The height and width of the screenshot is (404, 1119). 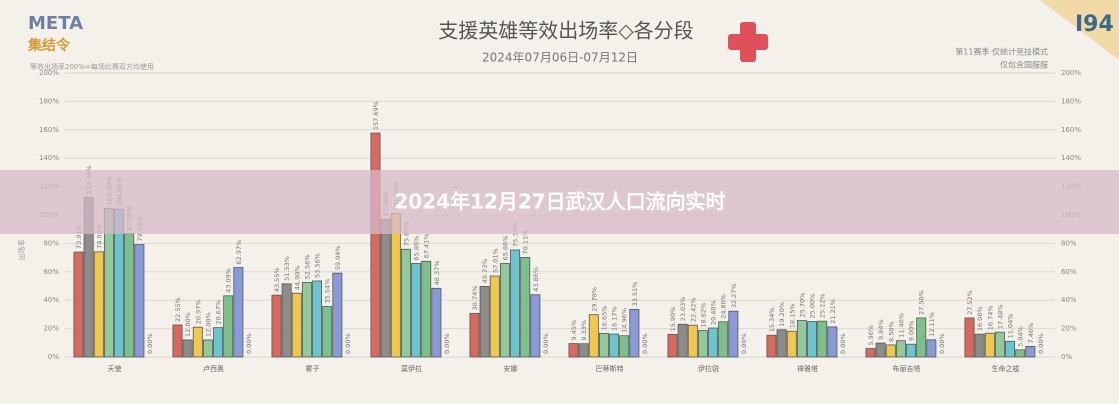 What do you see at coordinates (229, 280) in the screenshot?
I see `value-label: 43.09%` at bounding box center [229, 280].